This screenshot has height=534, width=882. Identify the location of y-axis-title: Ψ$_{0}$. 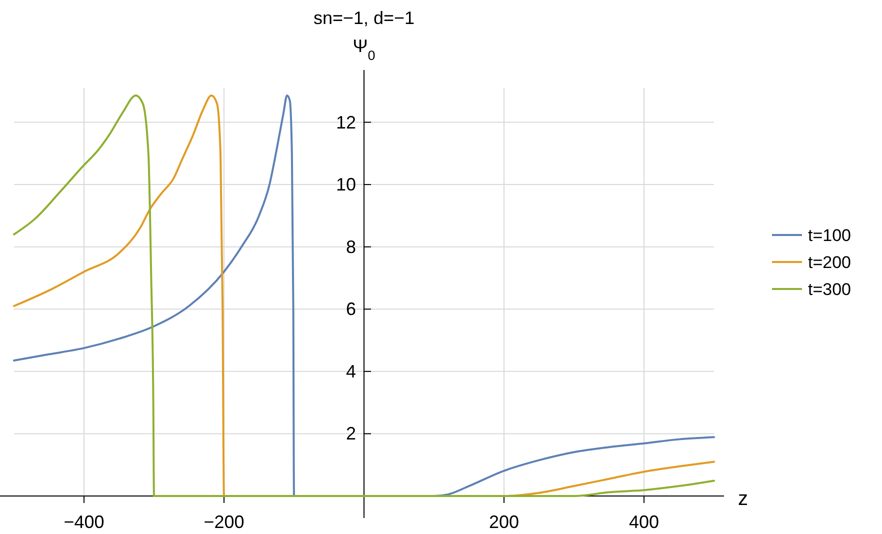
(364, 49).